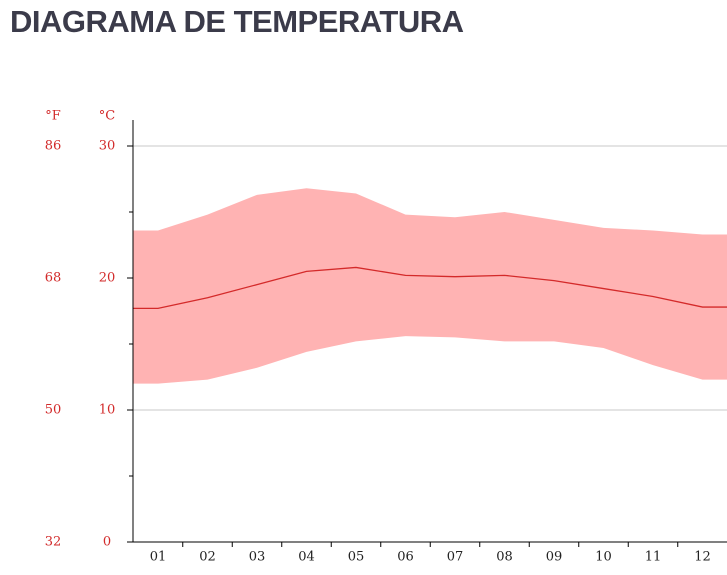  I want to click on chart-title: DIAGRAMA DE TEMPERATURA, so click(237, 21).